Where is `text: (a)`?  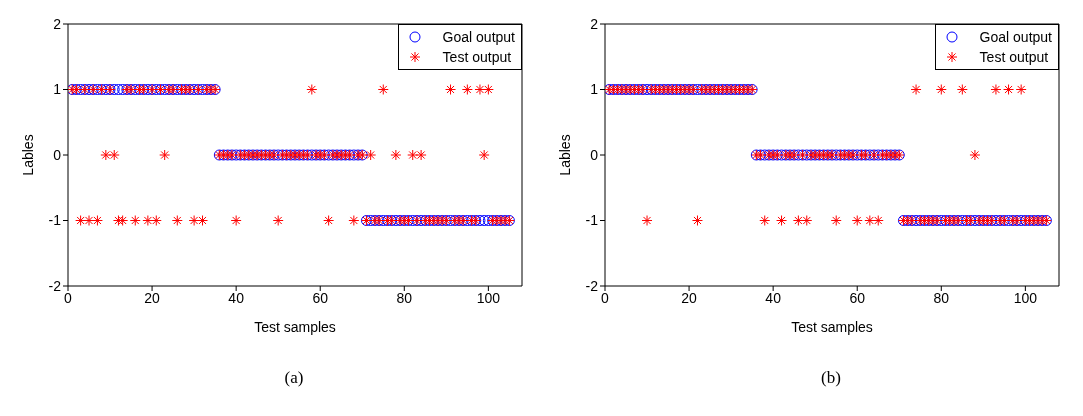 text: (a) is located at coordinates (294, 378).